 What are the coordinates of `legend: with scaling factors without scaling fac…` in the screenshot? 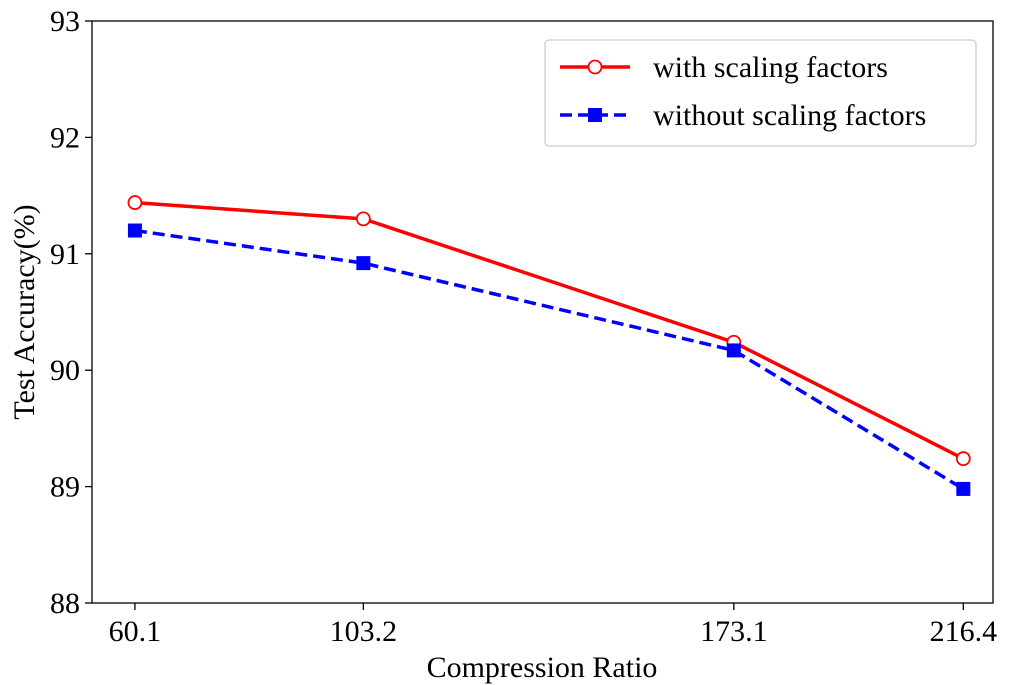 It's located at (760, 93).